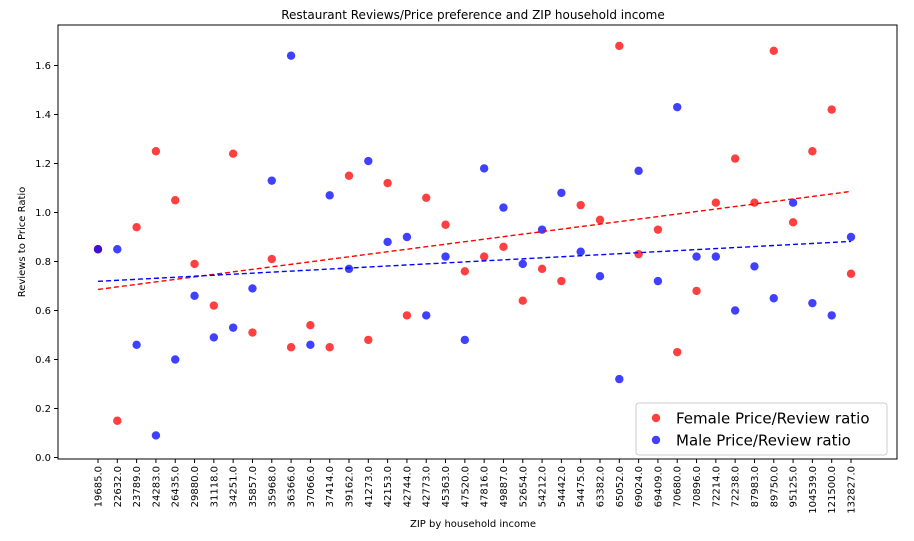 Image resolution: width=914 pixels, height=541 pixels. I want to click on y-axis-label: Reviews to Price Ratio, so click(22, 242).